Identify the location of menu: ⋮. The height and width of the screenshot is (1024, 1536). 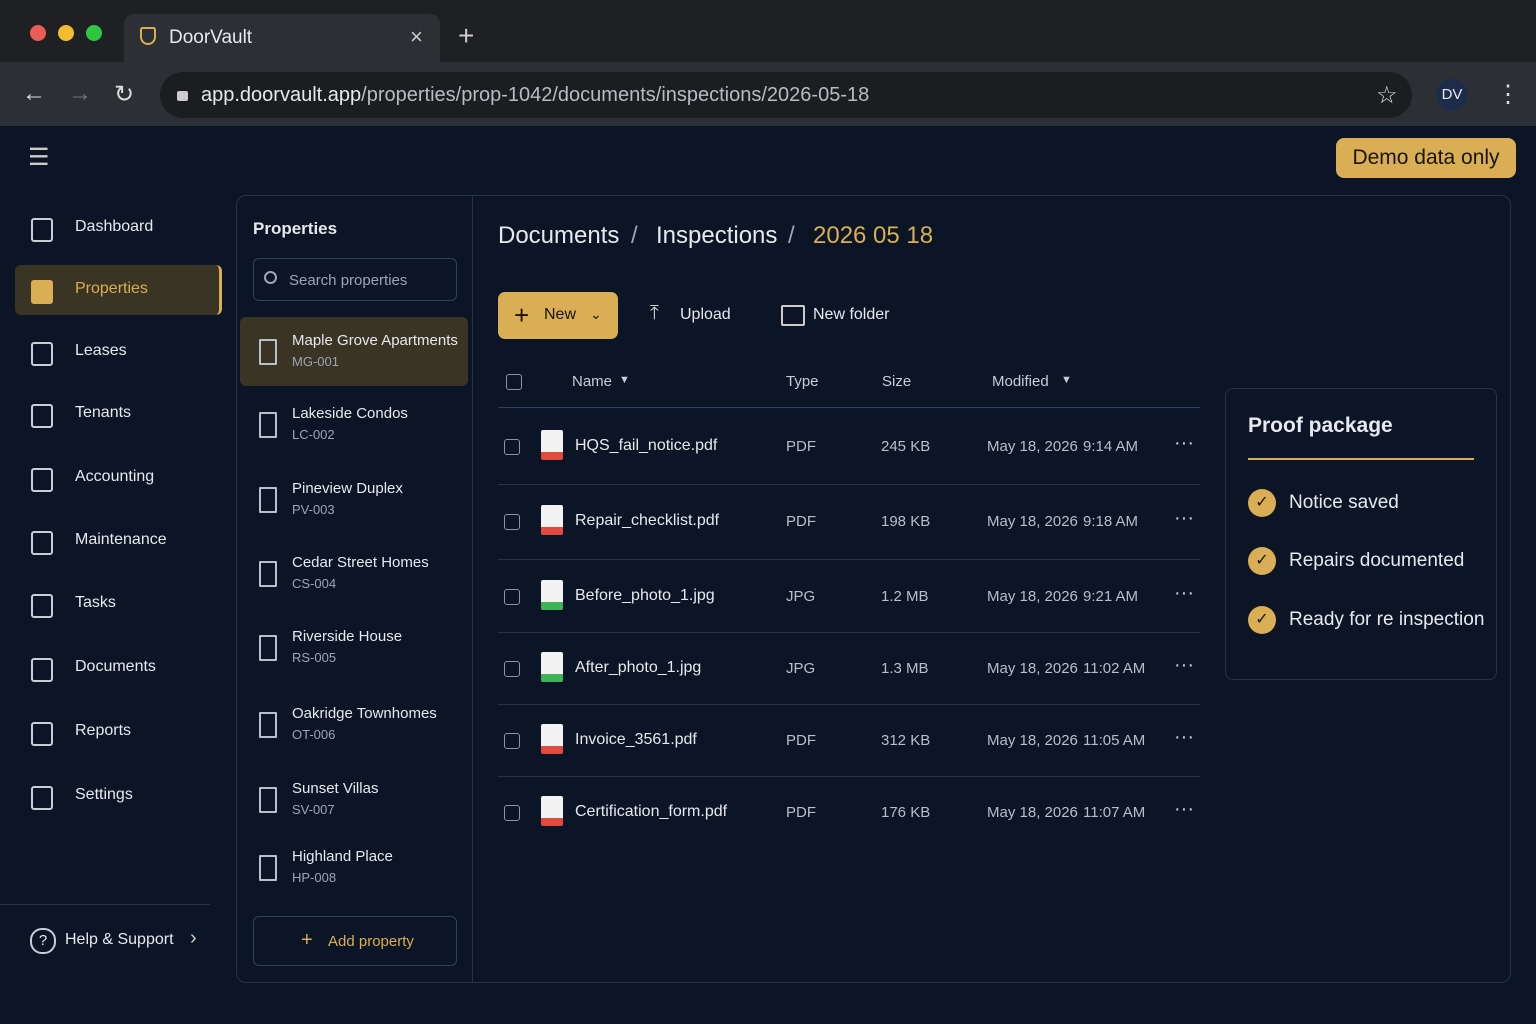
(1508, 94).